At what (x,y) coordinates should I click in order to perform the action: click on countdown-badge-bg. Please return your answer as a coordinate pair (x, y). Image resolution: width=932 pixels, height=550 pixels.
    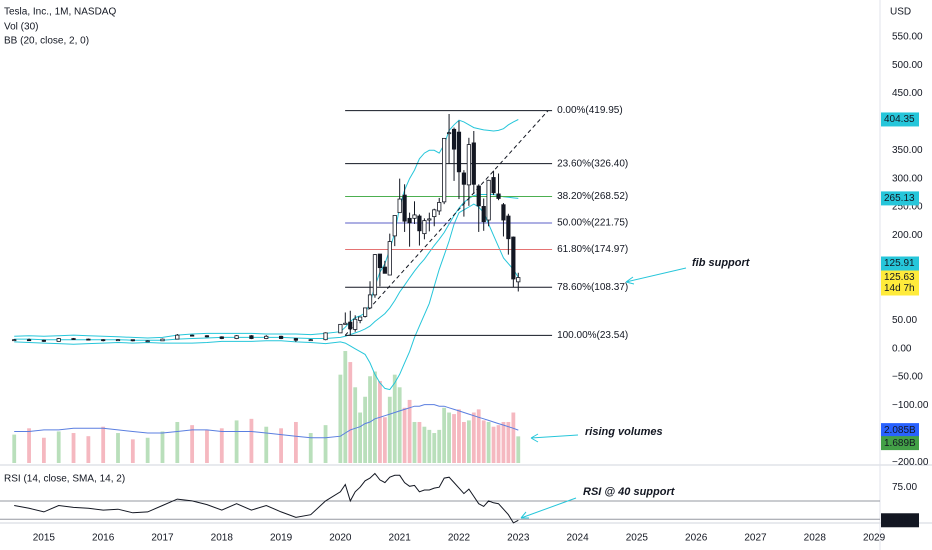
    Looking at the image, I should click on (900, 288).